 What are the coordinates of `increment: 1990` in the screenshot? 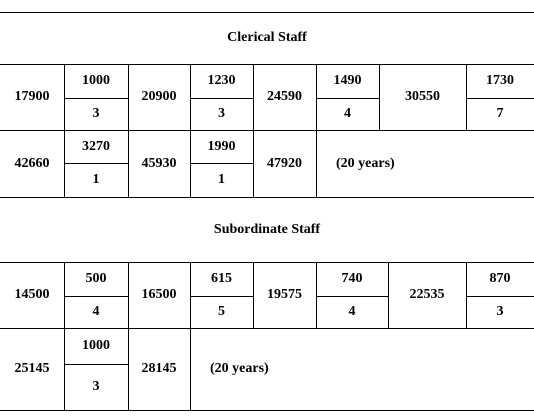 It's located at (221, 146).